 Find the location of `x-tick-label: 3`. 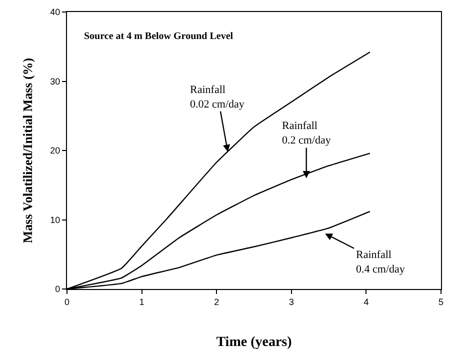

x-tick-label: 3 is located at coordinates (291, 301).